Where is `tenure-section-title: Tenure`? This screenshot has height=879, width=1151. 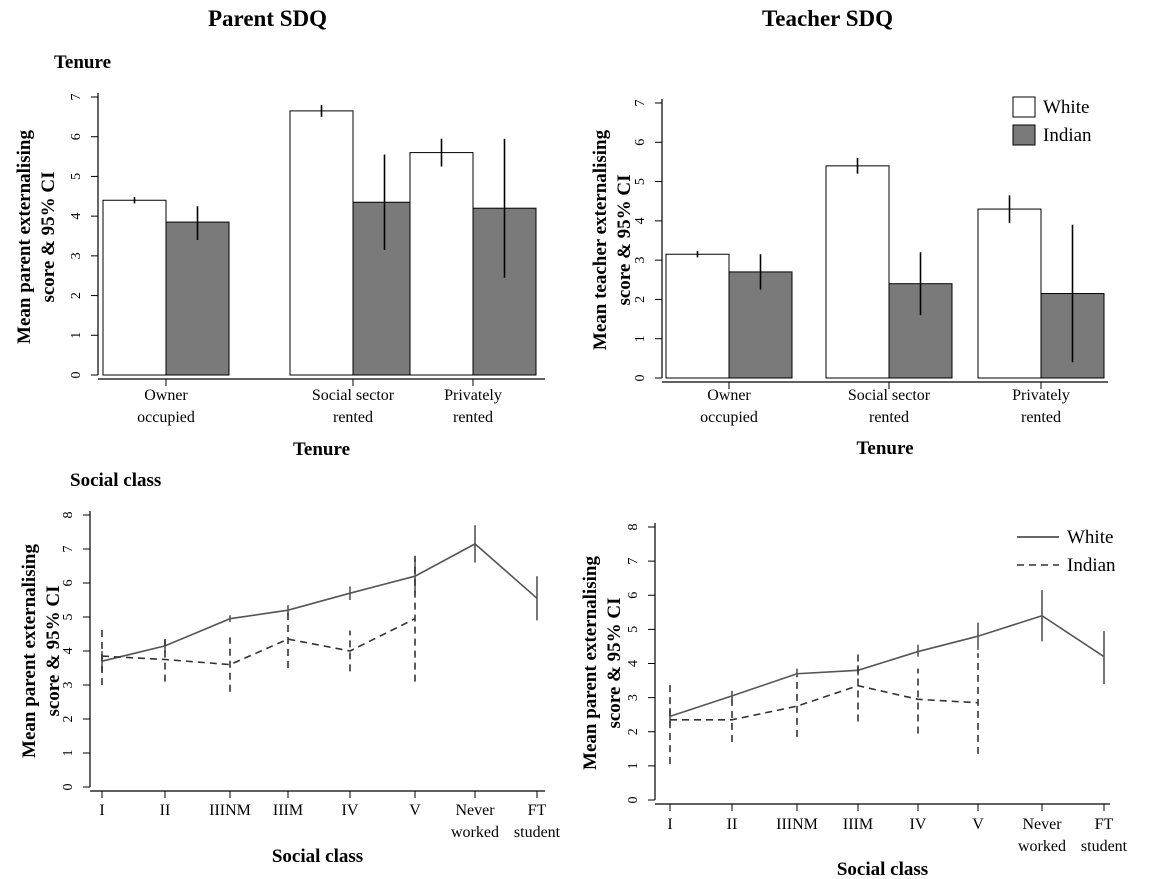
tenure-section-title: Tenure is located at coordinates (83, 62).